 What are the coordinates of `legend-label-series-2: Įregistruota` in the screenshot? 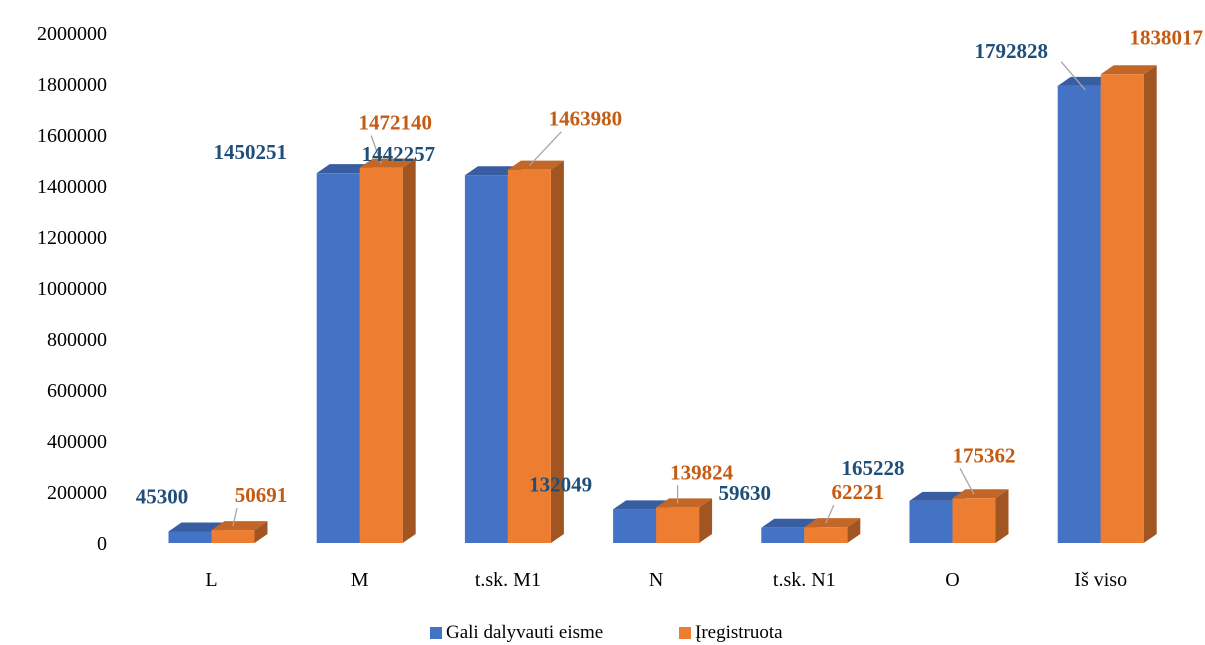 It's located at (739, 632).